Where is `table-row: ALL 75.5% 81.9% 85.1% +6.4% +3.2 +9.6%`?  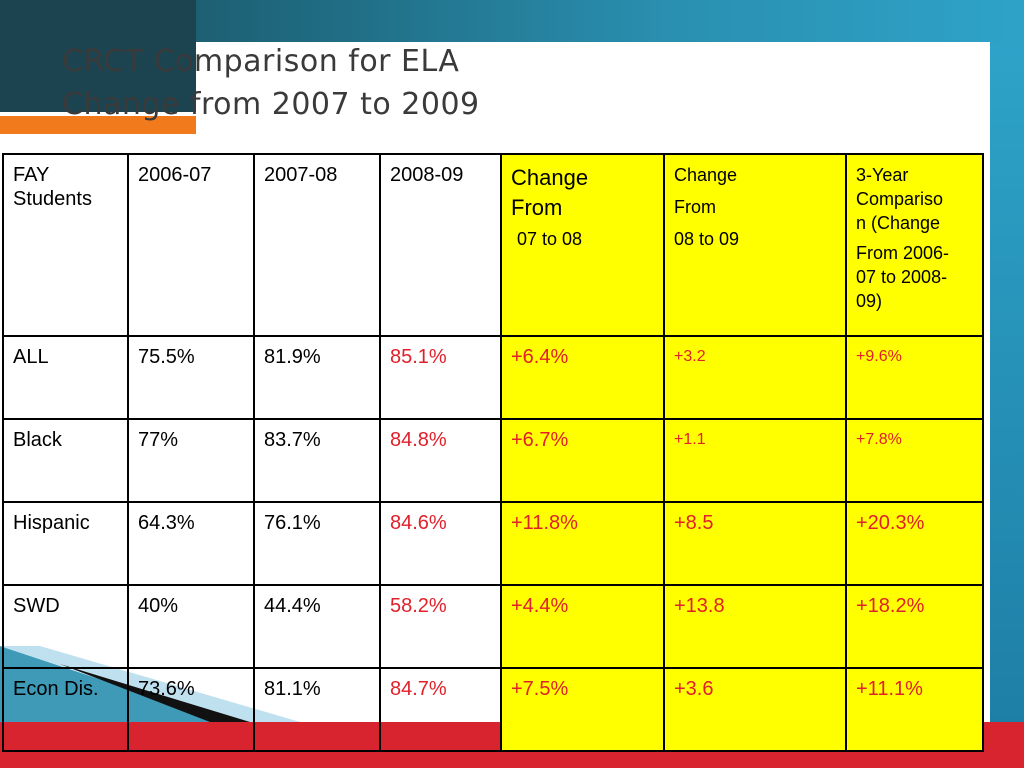
table-row: ALL 75.5% 81.9% 85.1% +6.4% +3.2 +9.6% is located at coordinates (493, 377).